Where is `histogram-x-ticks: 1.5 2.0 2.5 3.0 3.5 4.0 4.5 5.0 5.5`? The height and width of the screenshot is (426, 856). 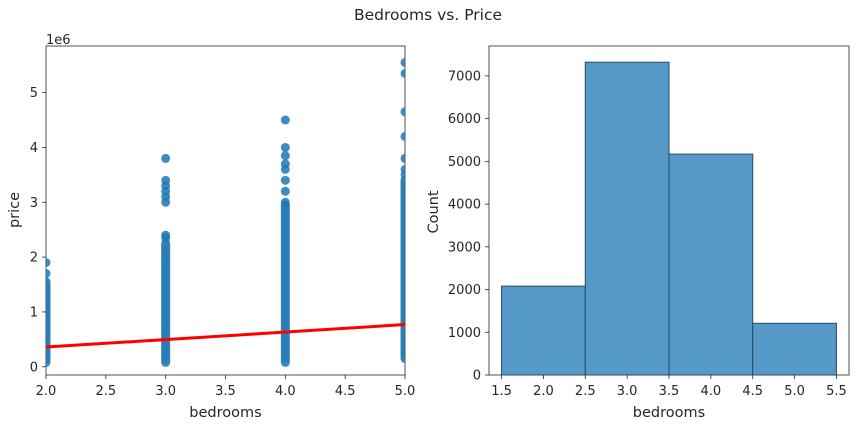 histogram-x-ticks: 1.5 2.0 2.5 3.0 3.5 4.0 4.5 5.0 5.5 is located at coordinates (669, 387).